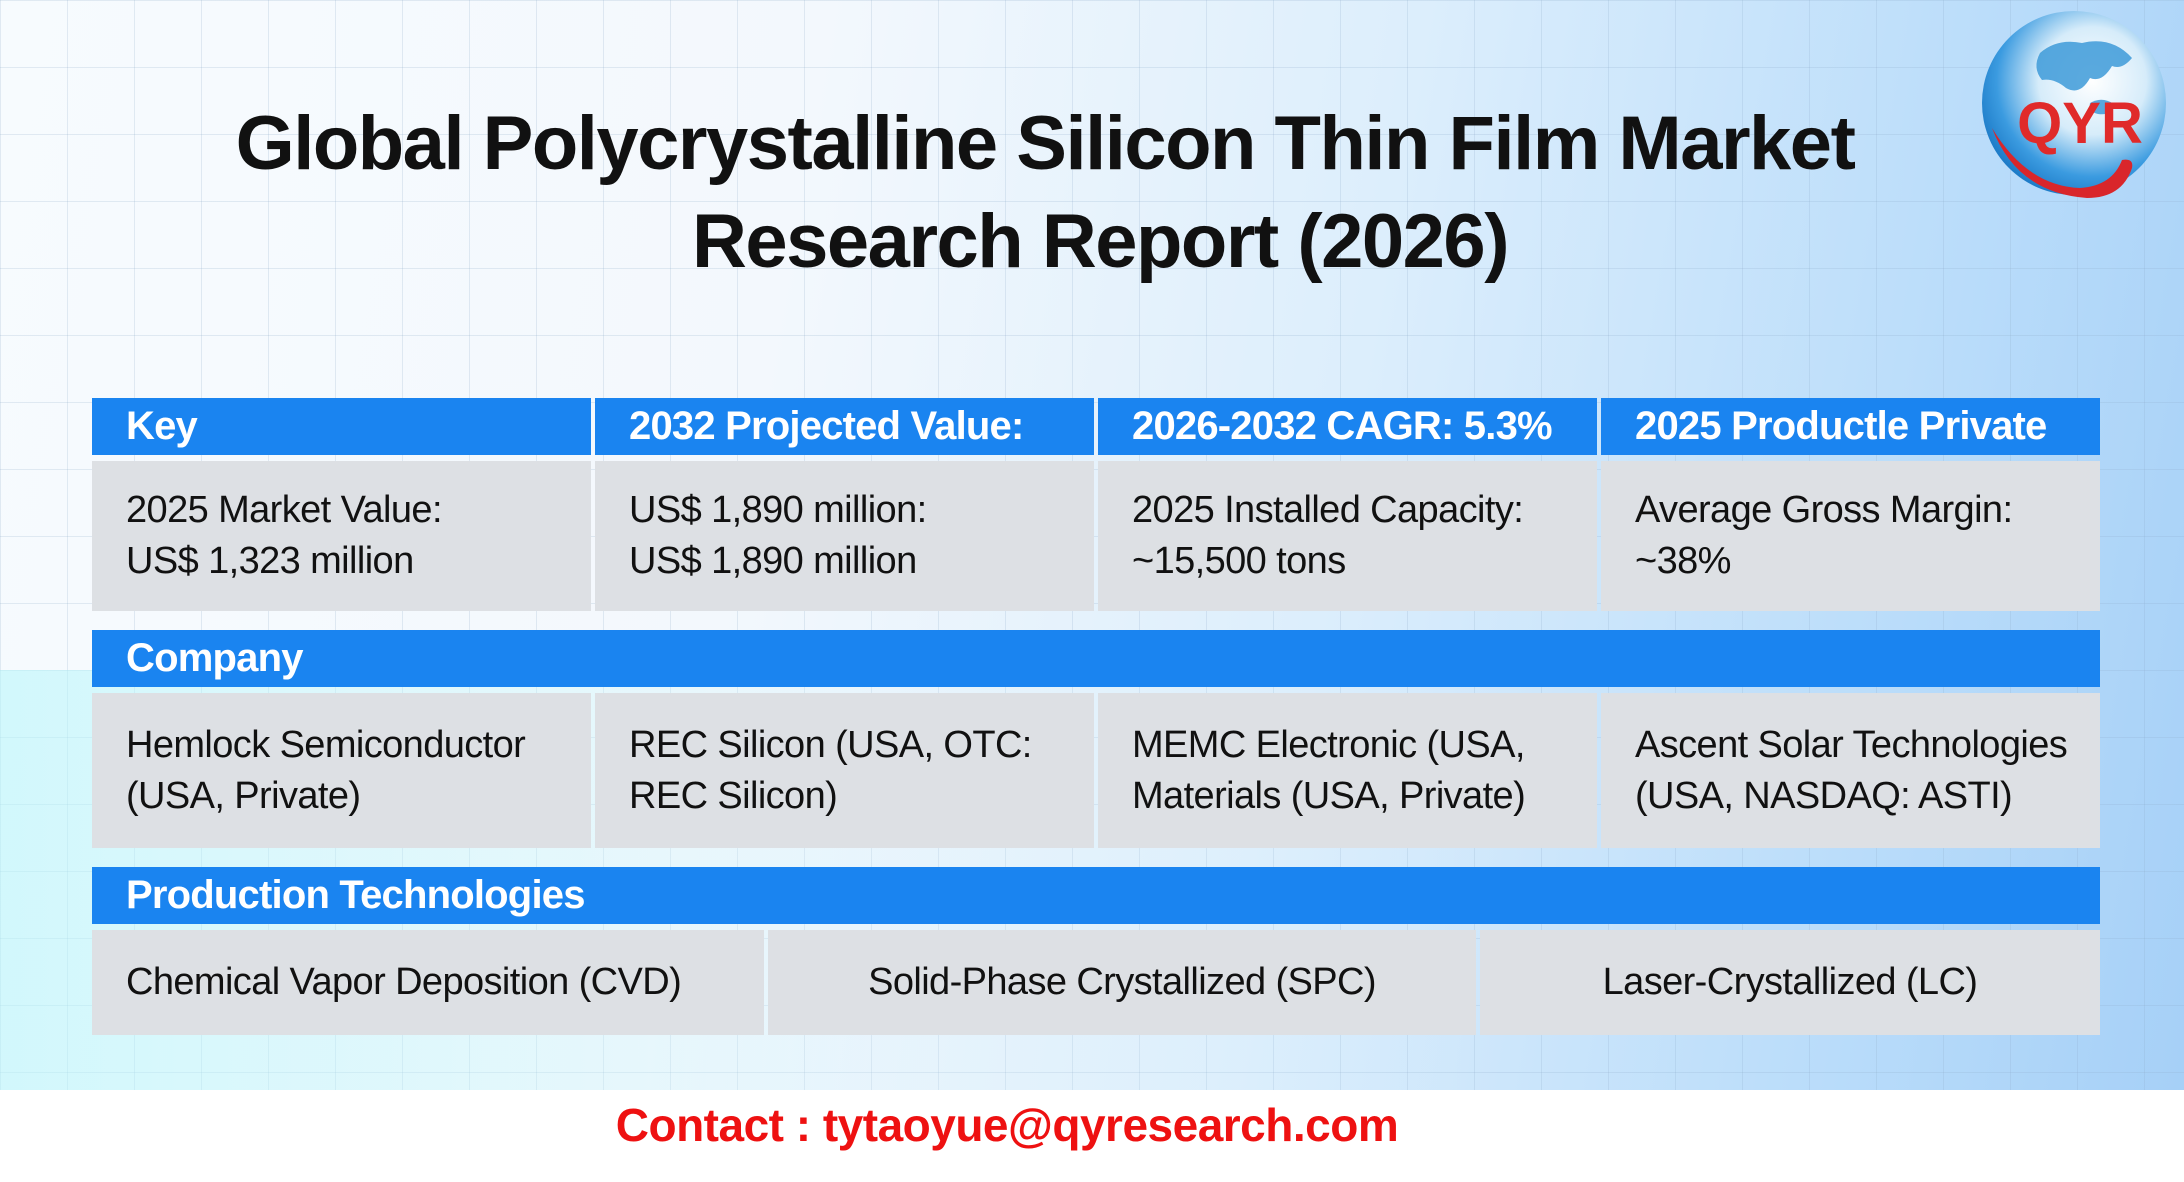 This screenshot has width=2184, height=1182. I want to click on projected-value-cell: US$ 1,890 million, so click(844, 536).